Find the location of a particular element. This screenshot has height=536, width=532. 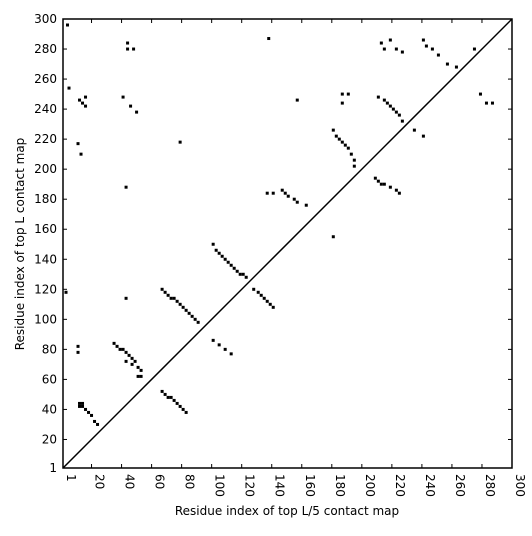

x-axis-label: Residue index of top L/5 contact map is located at coordinates (287, 511).